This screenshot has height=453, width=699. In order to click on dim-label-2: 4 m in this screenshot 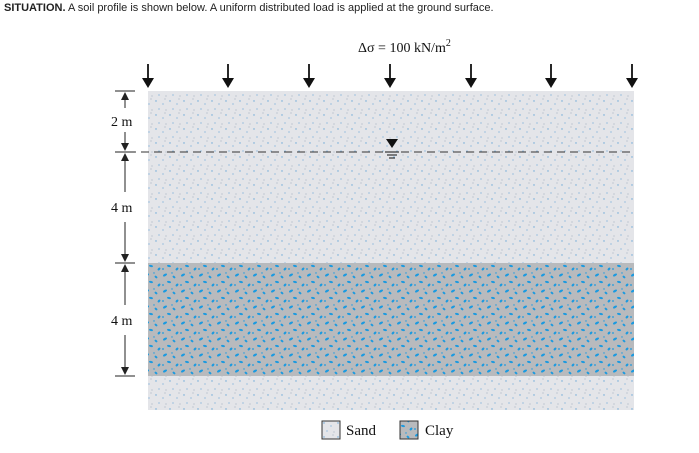, I will do `click(122, 208)`.